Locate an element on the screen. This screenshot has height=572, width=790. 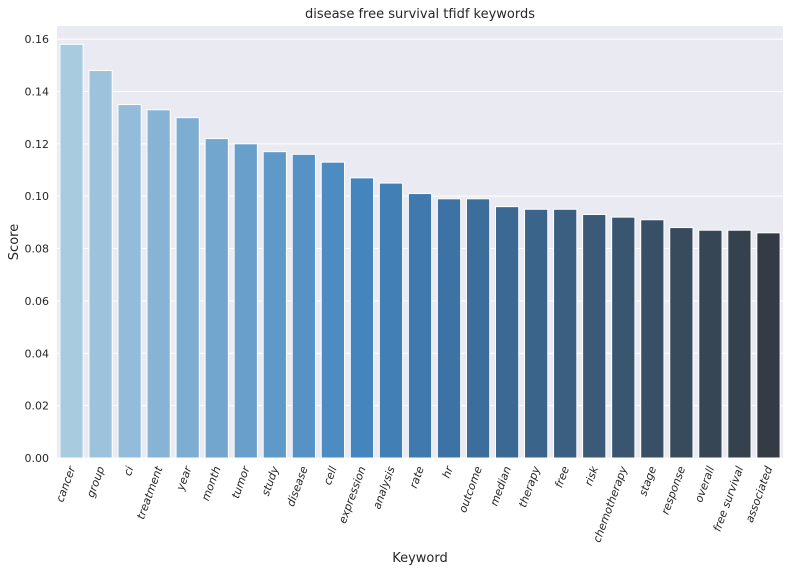
x-tick-label: expression is located at coordinates (352, 495).